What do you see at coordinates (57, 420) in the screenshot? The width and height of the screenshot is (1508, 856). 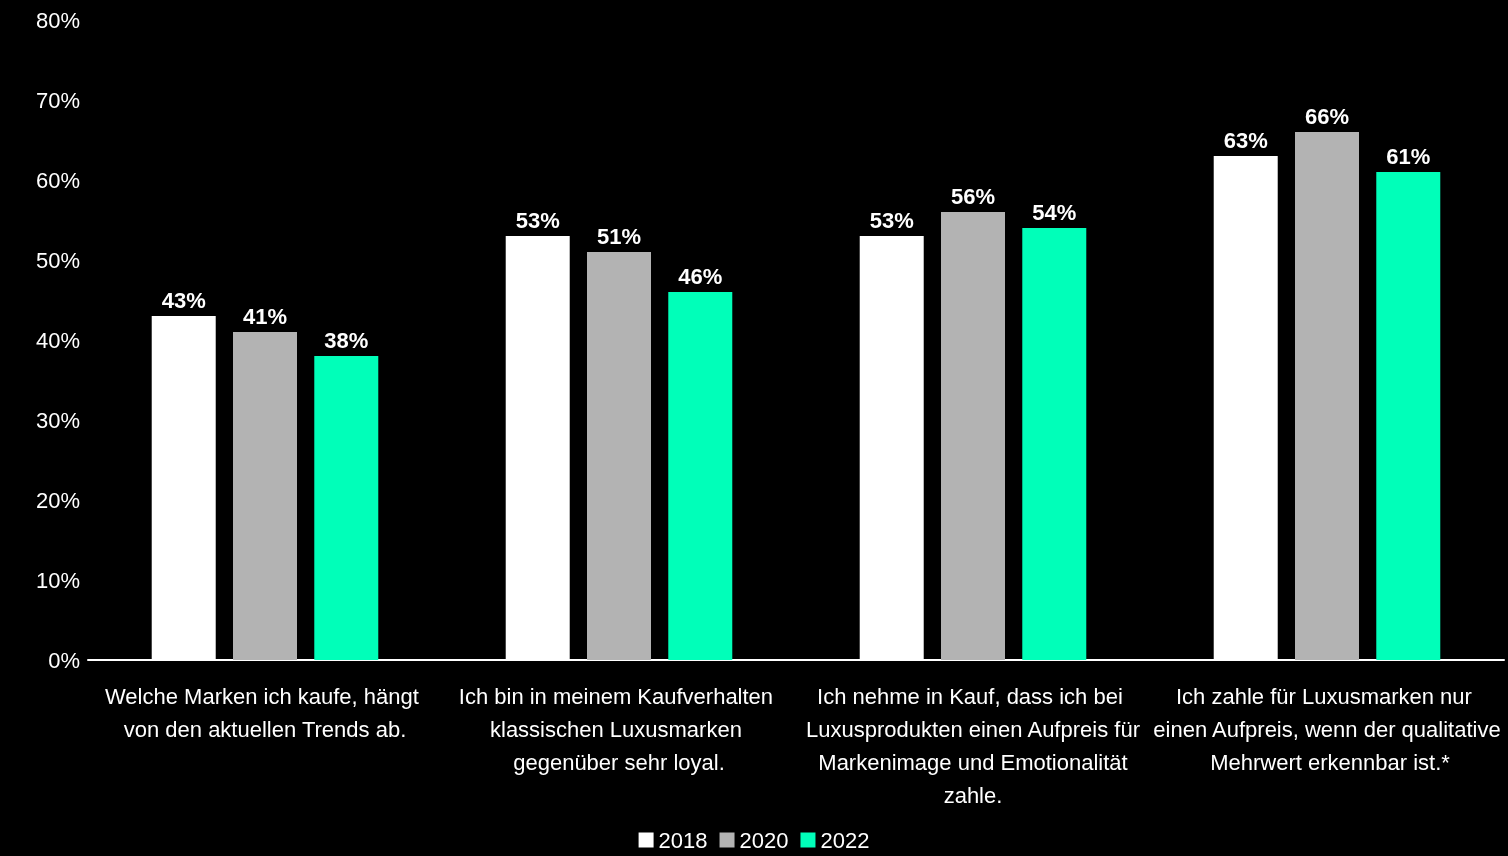 I see `y-tick-label: 30%` at bounding box center [57, 420].